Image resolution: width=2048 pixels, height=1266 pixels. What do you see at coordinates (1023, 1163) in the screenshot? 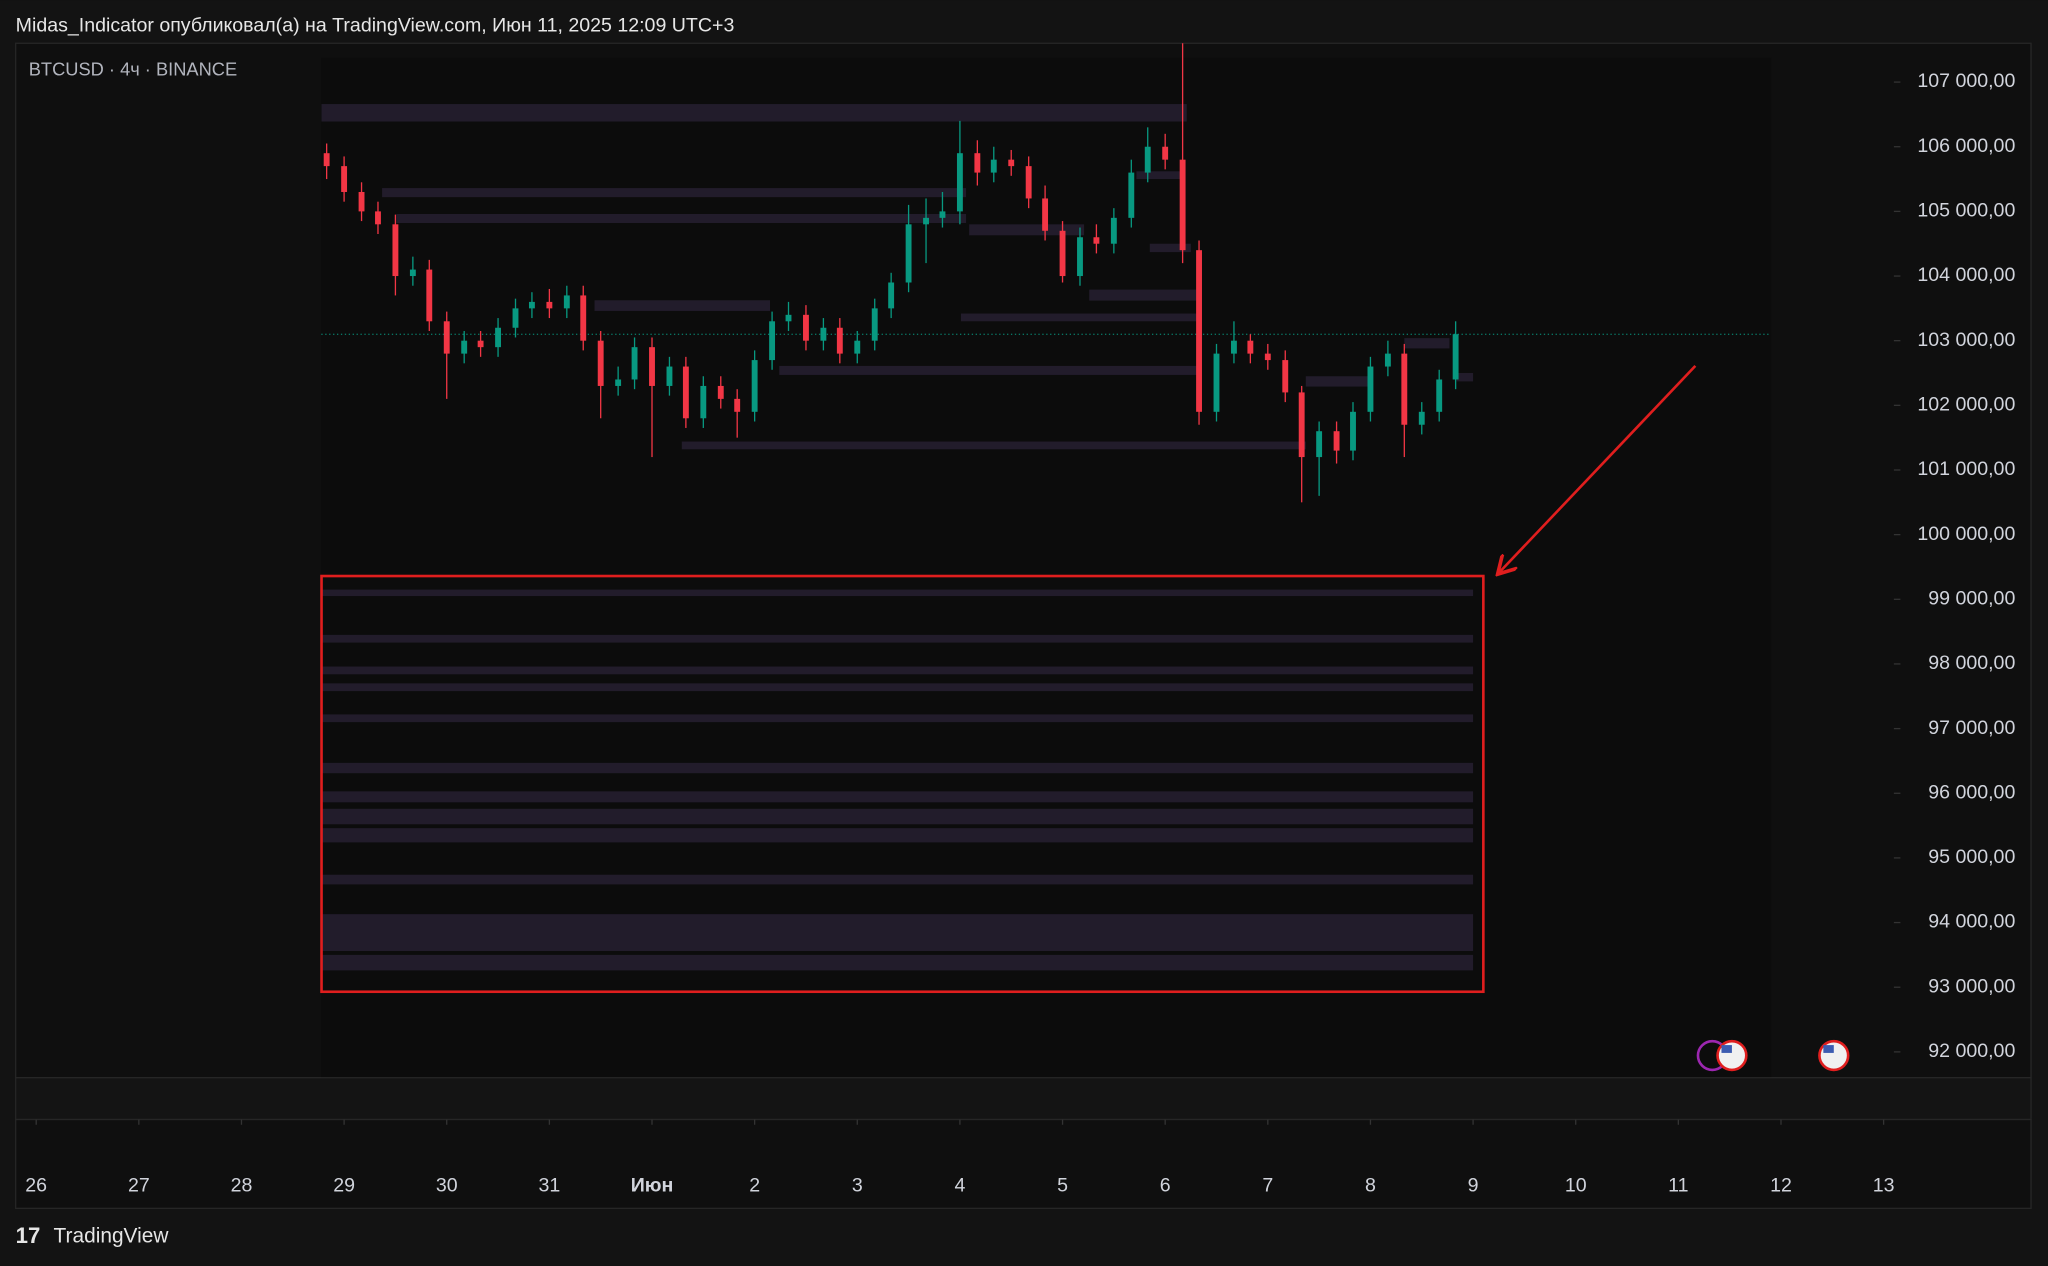
I see `time-axis` at bounding box center [1023, 1163].